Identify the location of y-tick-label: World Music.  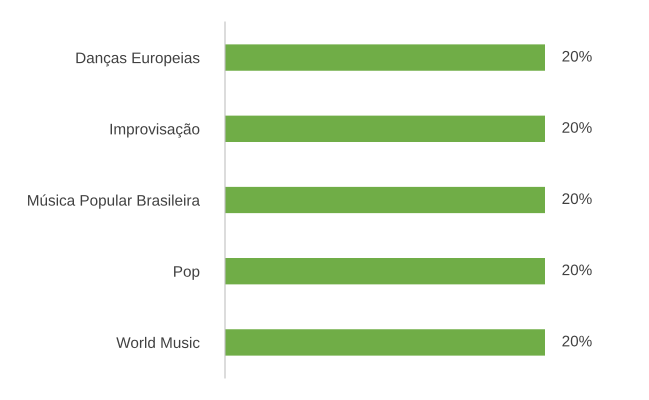
(158, 342).